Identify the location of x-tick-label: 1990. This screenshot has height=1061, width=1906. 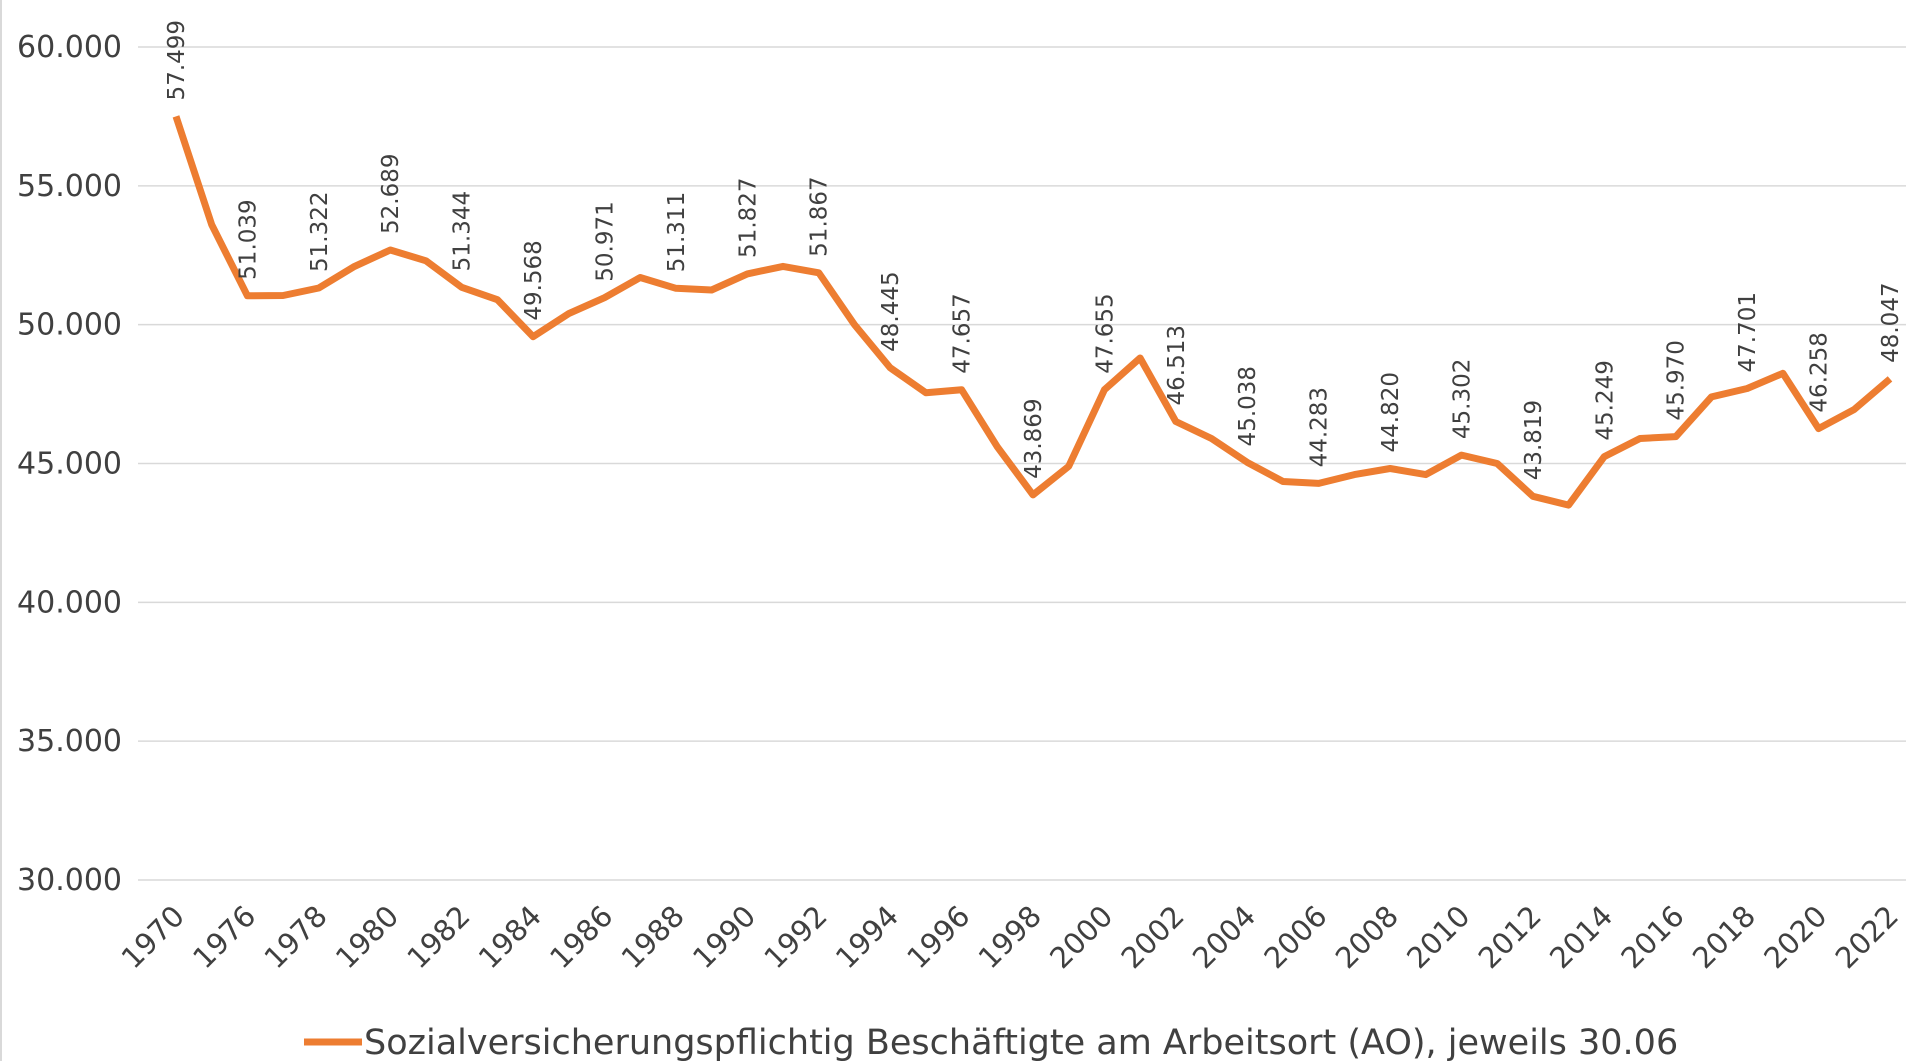
(724, 937).